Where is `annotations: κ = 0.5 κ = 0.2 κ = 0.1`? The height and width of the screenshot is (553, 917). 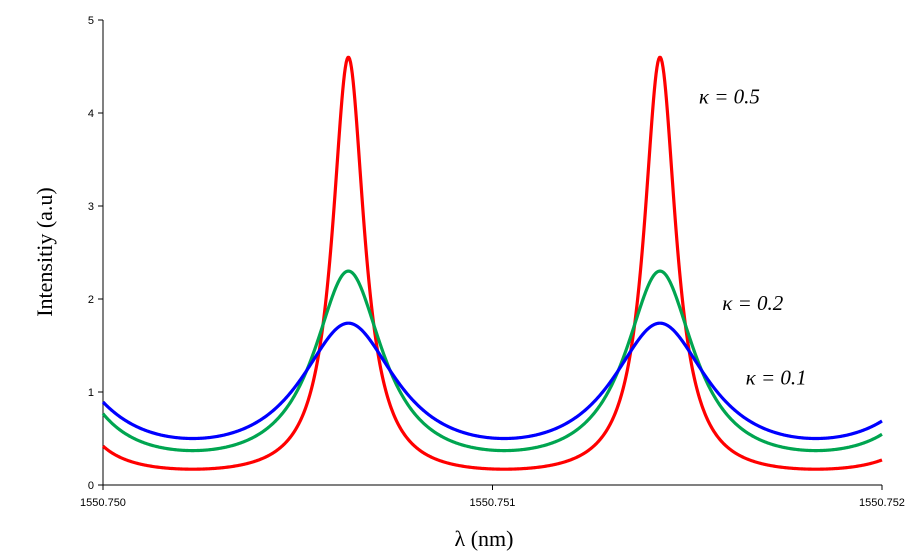 annotations: κ = 0.5 κ = 0.2 κ = 0.1 is located at coordinates (753, 237).